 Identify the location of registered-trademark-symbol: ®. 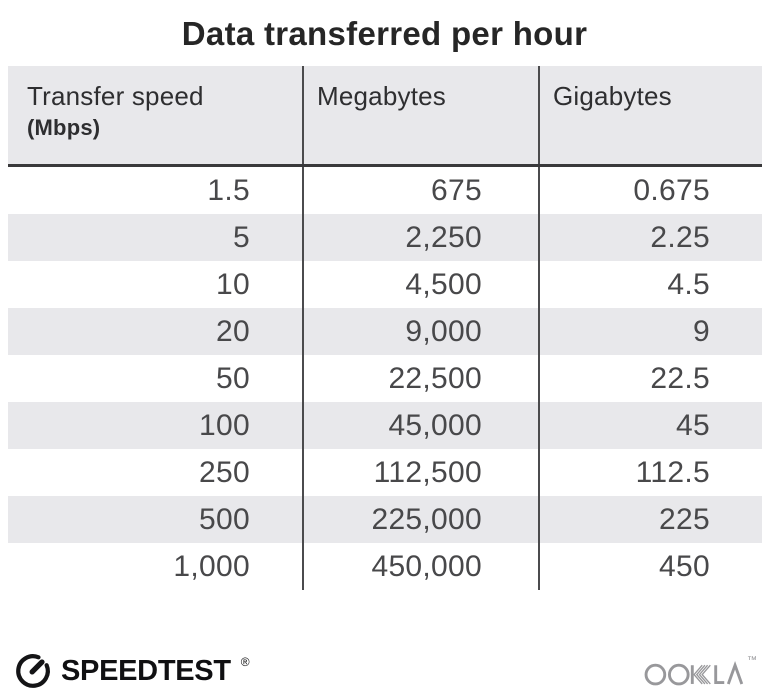
(245, 662).